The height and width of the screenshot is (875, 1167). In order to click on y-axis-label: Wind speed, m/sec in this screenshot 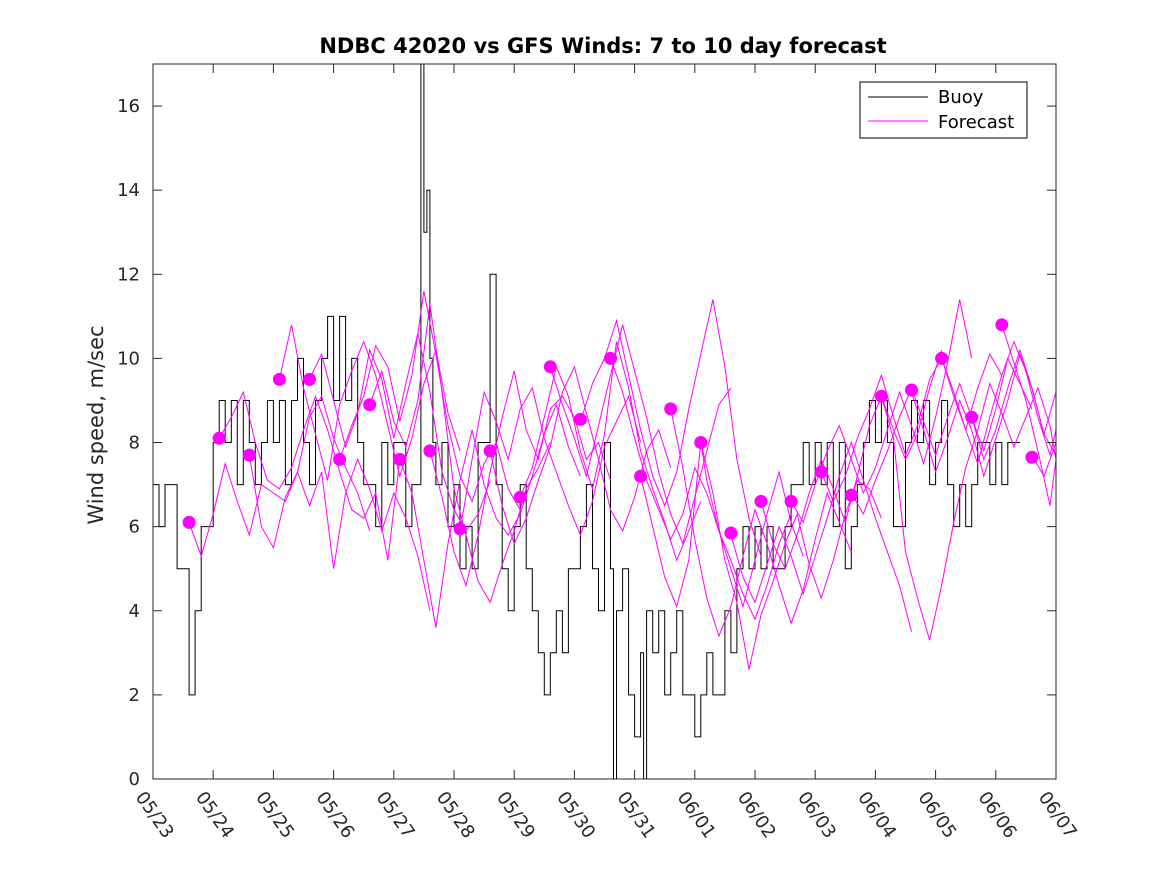, I will do `click(96, 424)`.